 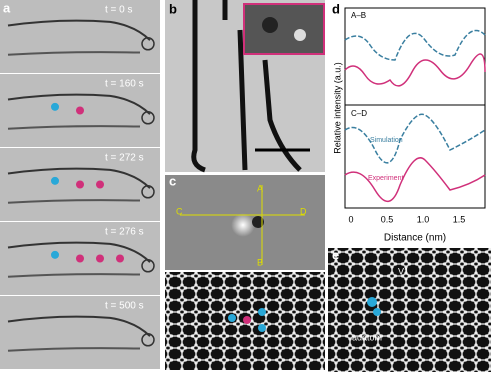 What do you see at coordinates (173, 8) in the screenshot?
I see `panel-label: b` at bounding box center [173, 8].